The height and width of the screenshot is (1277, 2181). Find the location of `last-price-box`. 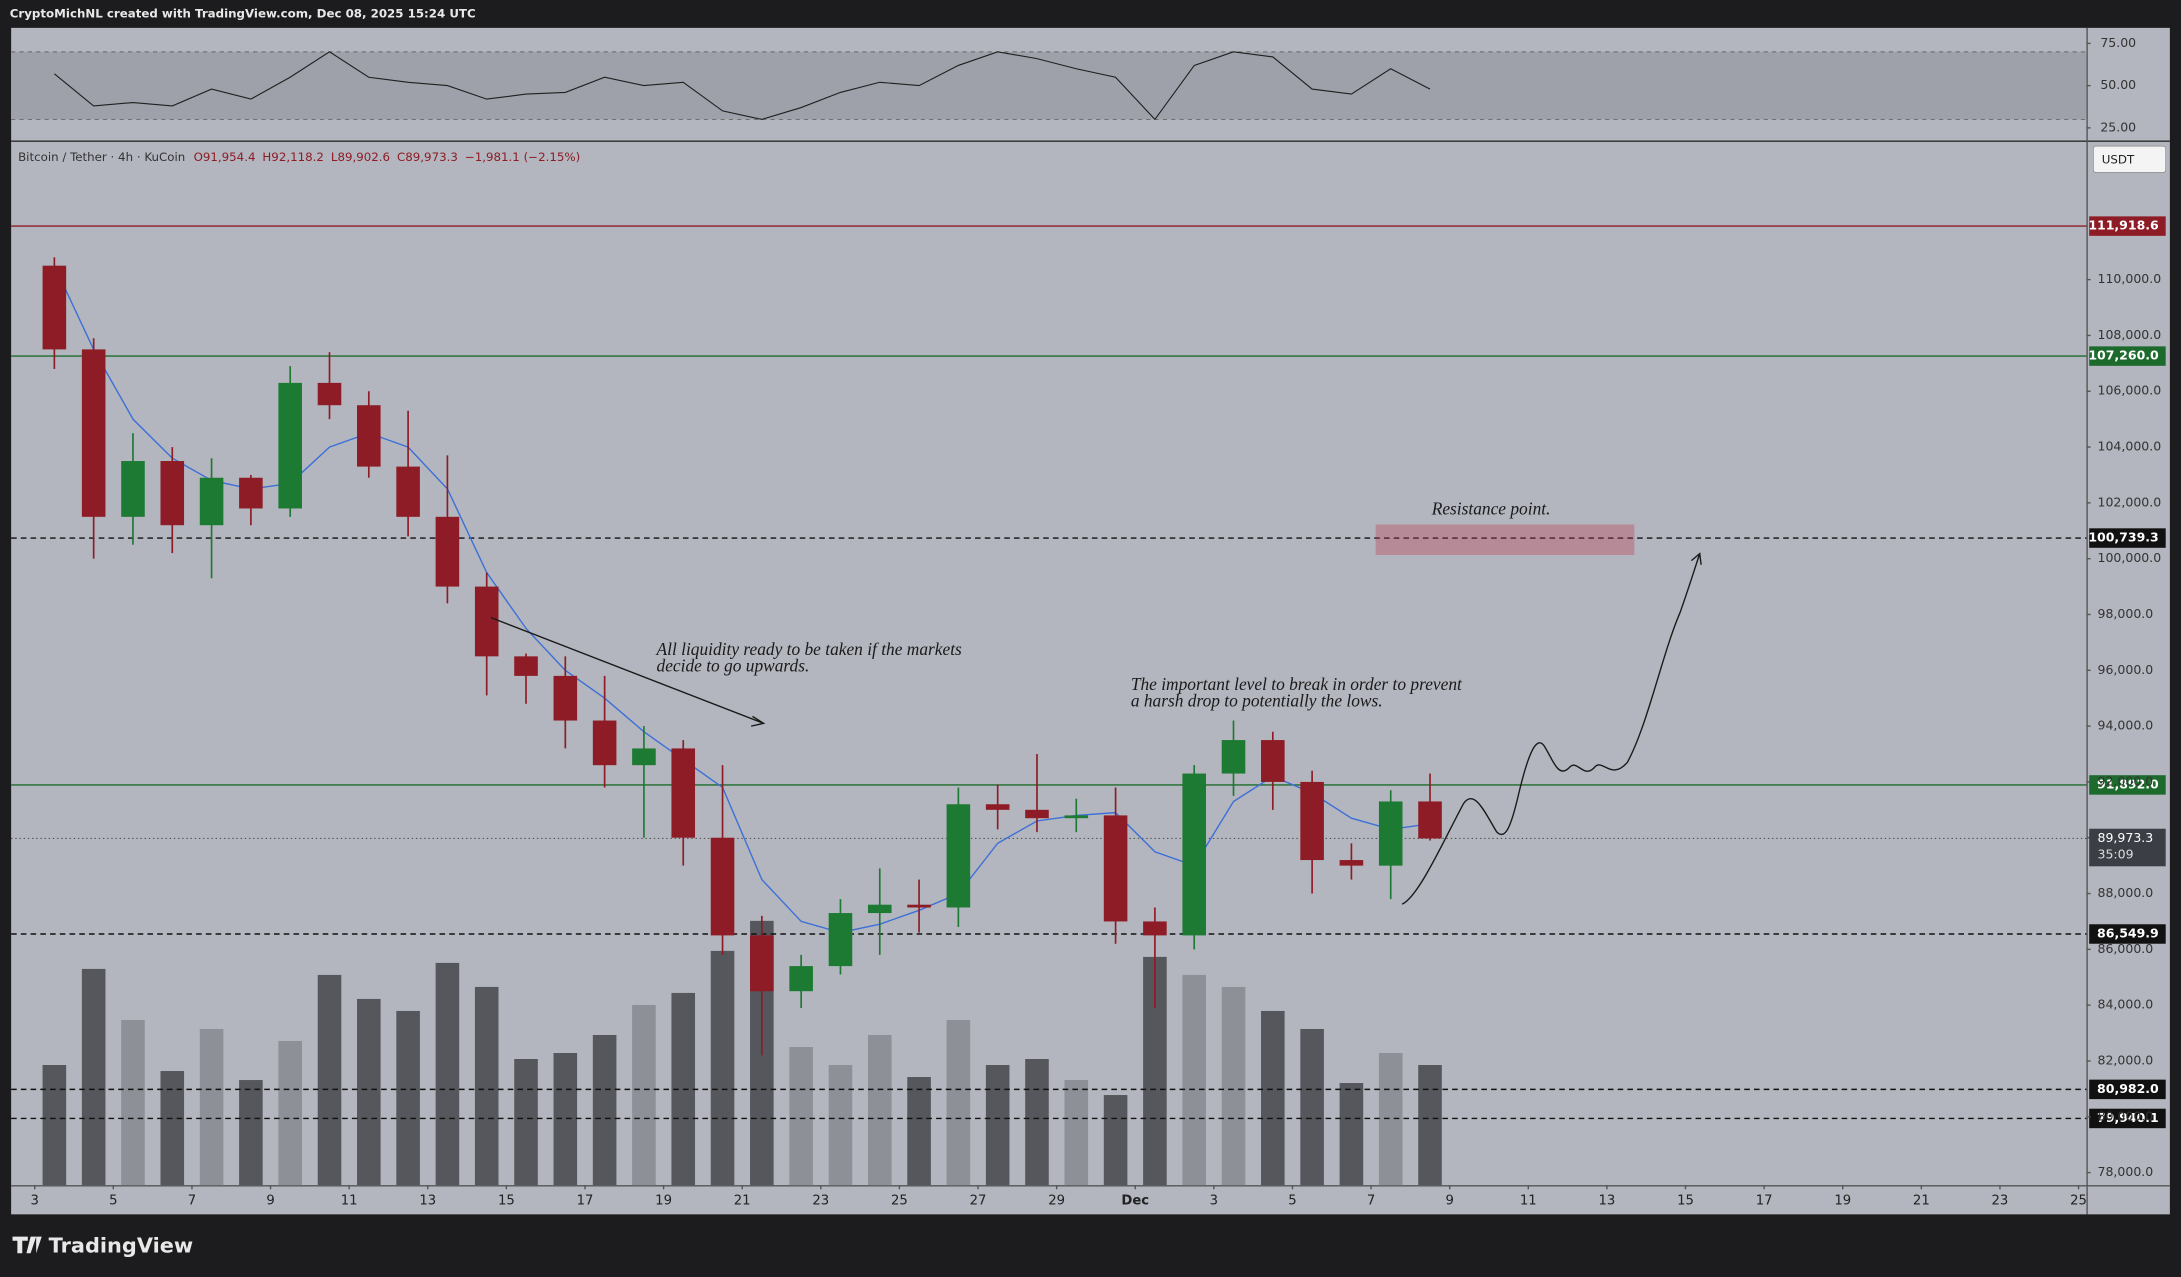

last-price-box is located at coordinates (2127, 847).